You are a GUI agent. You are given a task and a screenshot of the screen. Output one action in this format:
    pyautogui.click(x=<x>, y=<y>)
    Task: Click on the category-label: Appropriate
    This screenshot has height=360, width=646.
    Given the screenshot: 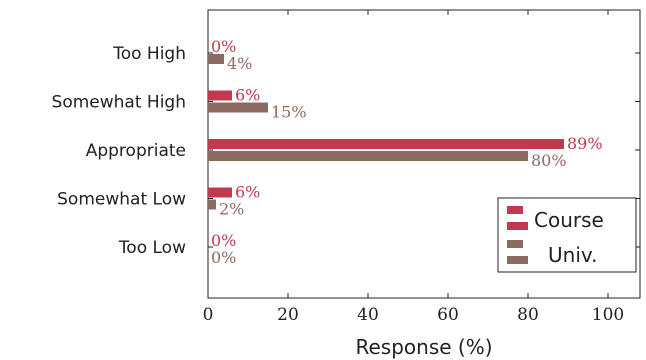 What is the action you would take?
    pyautogui.click(x=136, y=151)
    